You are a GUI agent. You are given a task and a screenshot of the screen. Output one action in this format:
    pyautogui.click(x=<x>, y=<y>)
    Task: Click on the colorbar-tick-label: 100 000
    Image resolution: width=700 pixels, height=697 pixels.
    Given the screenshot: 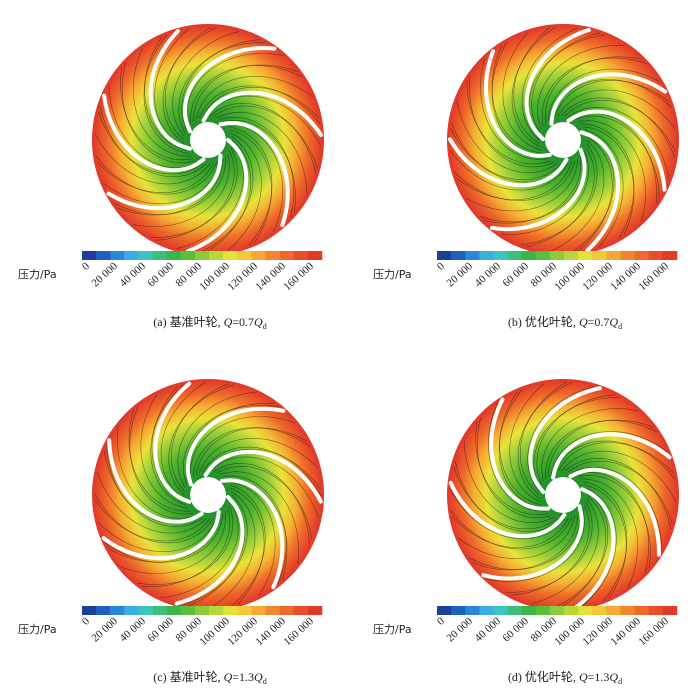 What is the action you would take?
    pyautogui.click(x=569, y=631)
    